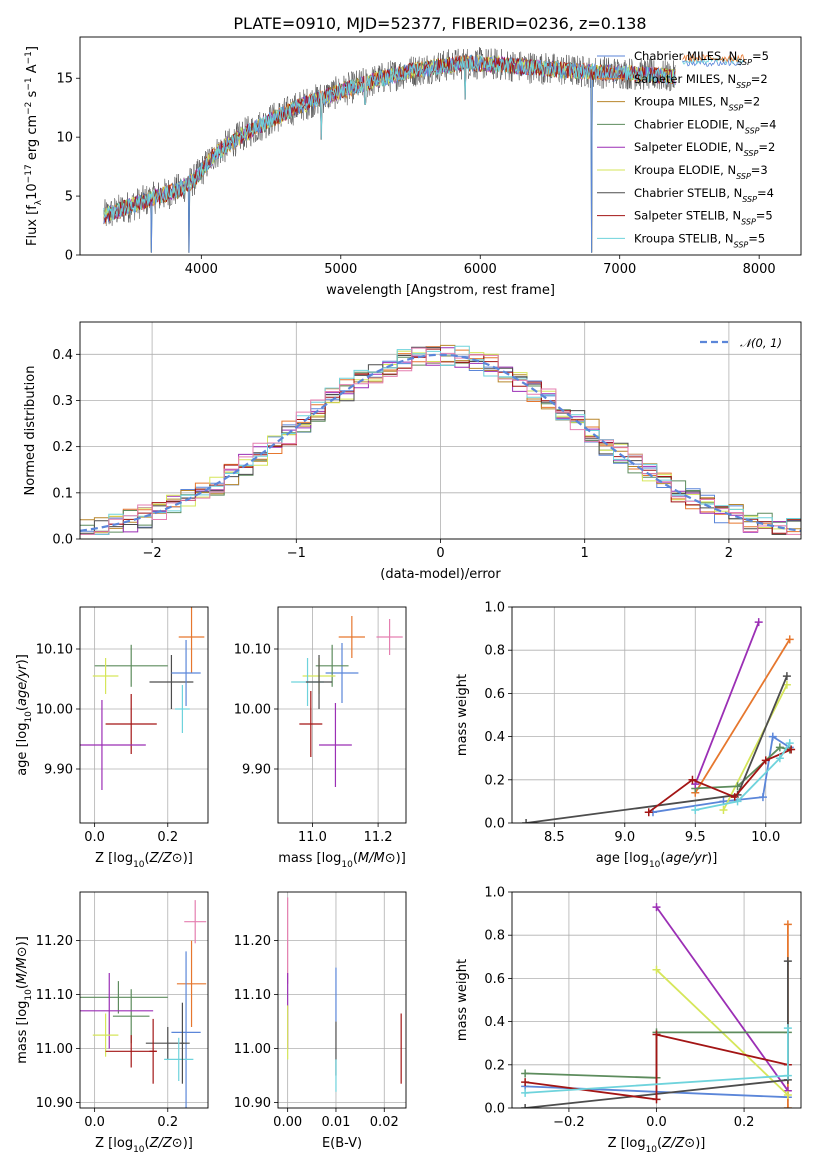 This screenshot has width=819, height=1174. I want to click on x-tick-label: −1, so click(296, 553).